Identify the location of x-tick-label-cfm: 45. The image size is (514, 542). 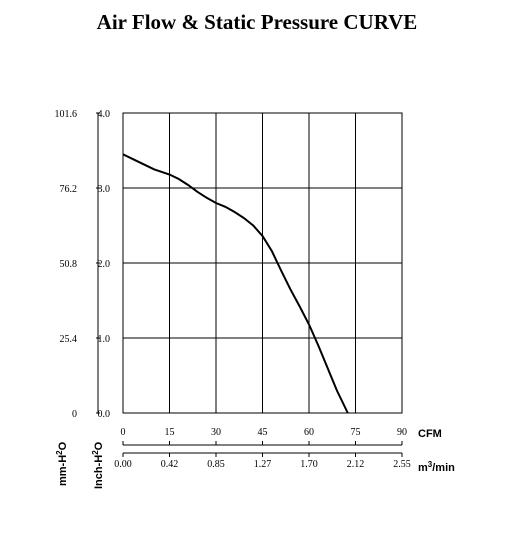
(263, 432).